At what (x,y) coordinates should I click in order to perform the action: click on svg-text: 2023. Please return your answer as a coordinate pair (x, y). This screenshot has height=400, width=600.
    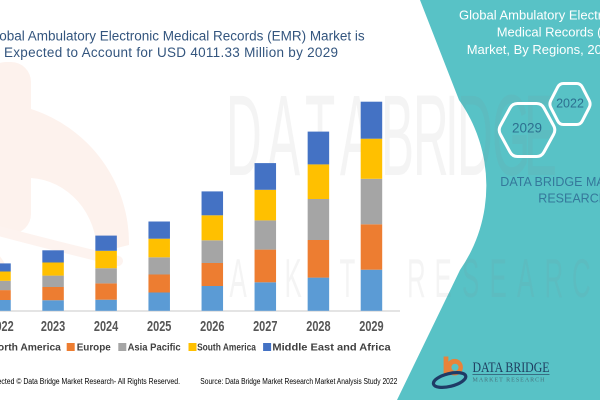
    Looking at the image, I should click on (53, 325).